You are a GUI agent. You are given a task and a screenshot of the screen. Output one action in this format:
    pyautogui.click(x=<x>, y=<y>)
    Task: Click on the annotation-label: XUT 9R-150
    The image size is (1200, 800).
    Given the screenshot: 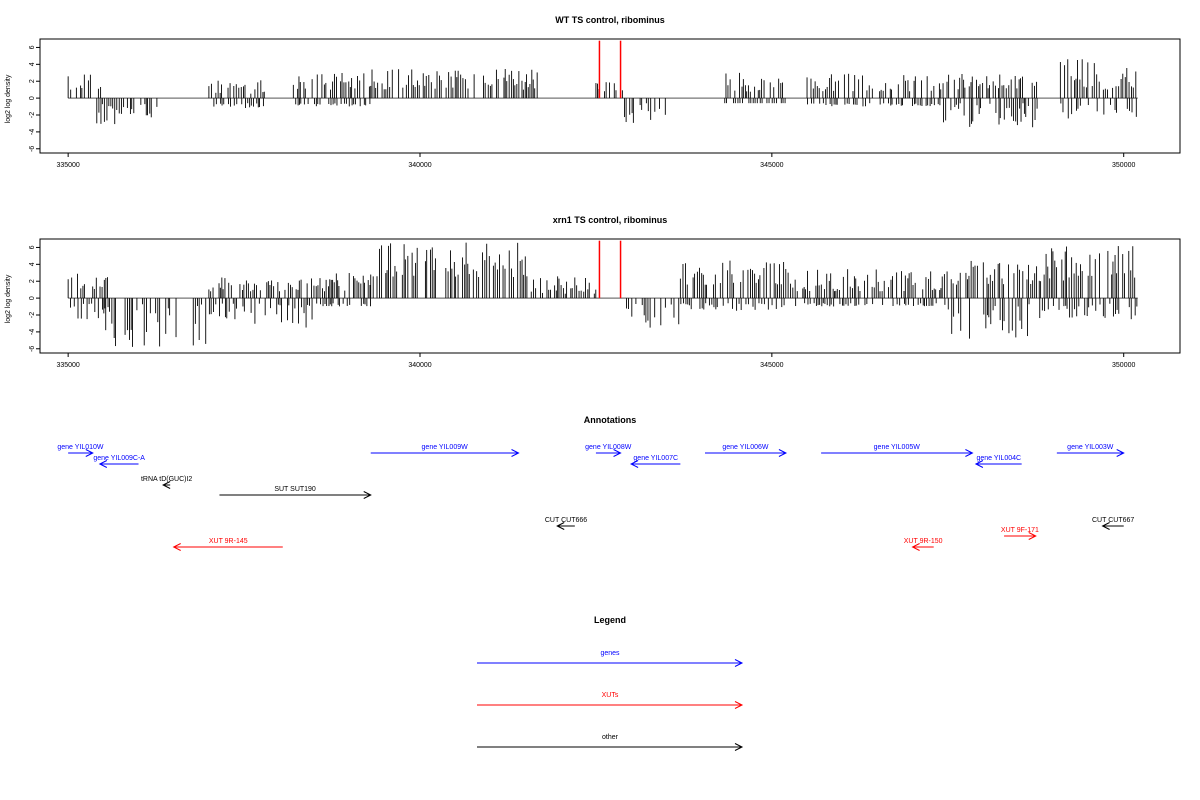 What is the action you would take?
    pyautogui.click(x=923, y=541)
    